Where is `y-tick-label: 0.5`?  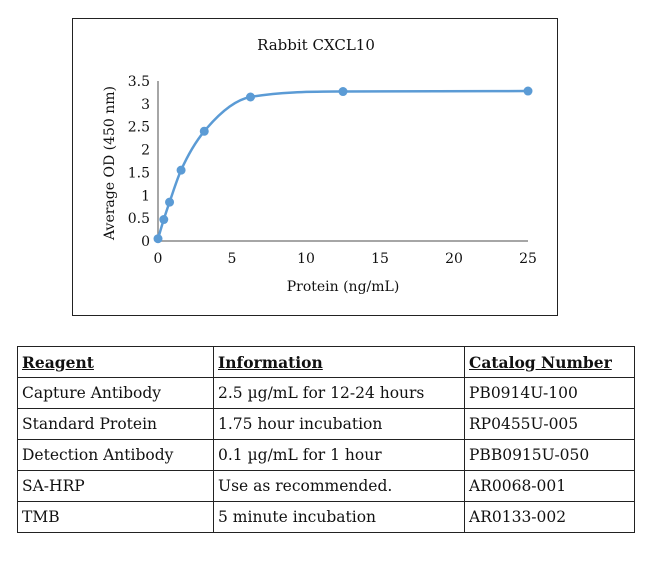 y-tick-label: 0.5 is located at coordinates (139, 219).